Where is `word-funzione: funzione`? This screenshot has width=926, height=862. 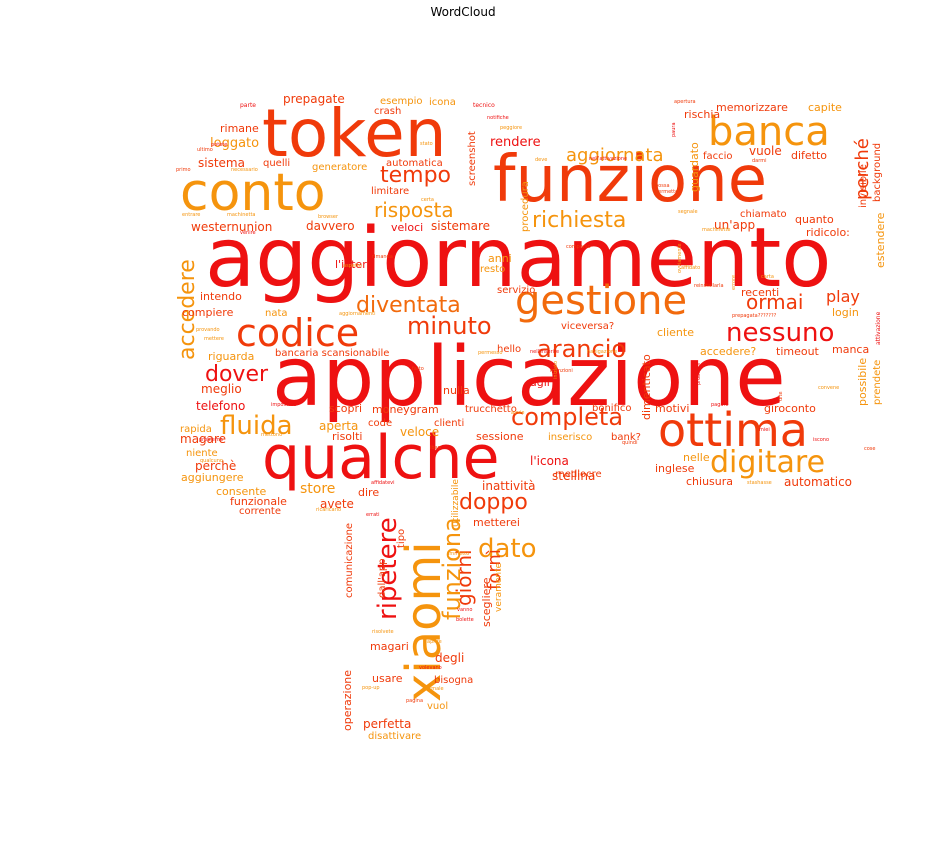 word-funzione: funzione is located at coordinates (630, 180).